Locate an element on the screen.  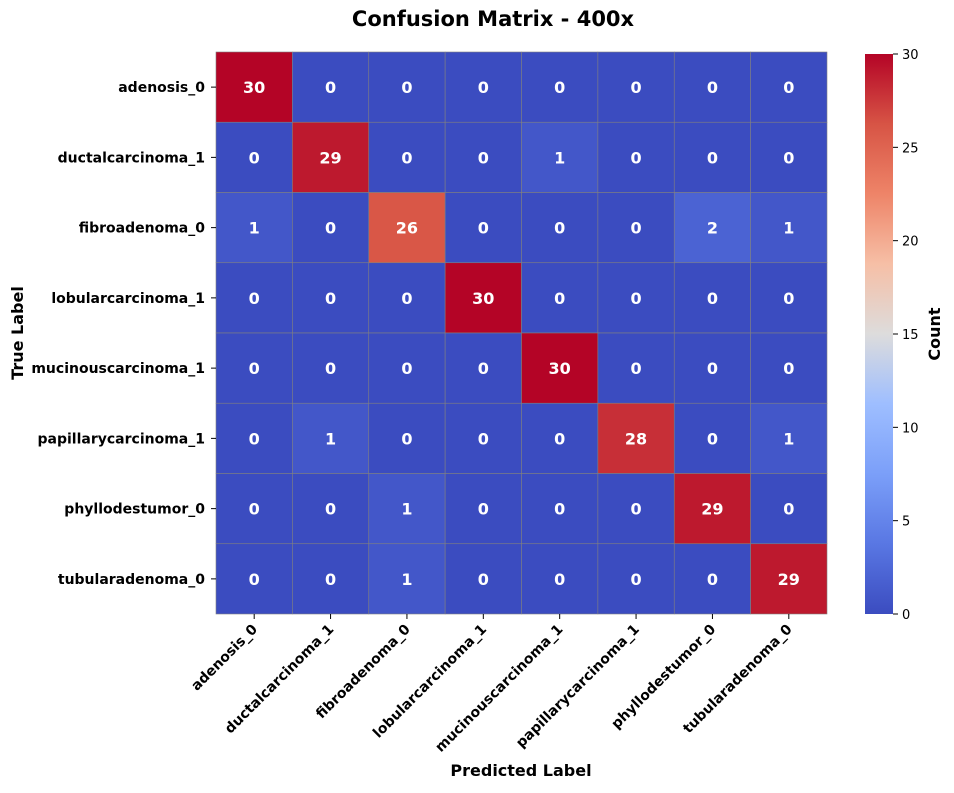
y-tick-label: mucinouscarcinoma_1 is located at coordinates (118, 369).